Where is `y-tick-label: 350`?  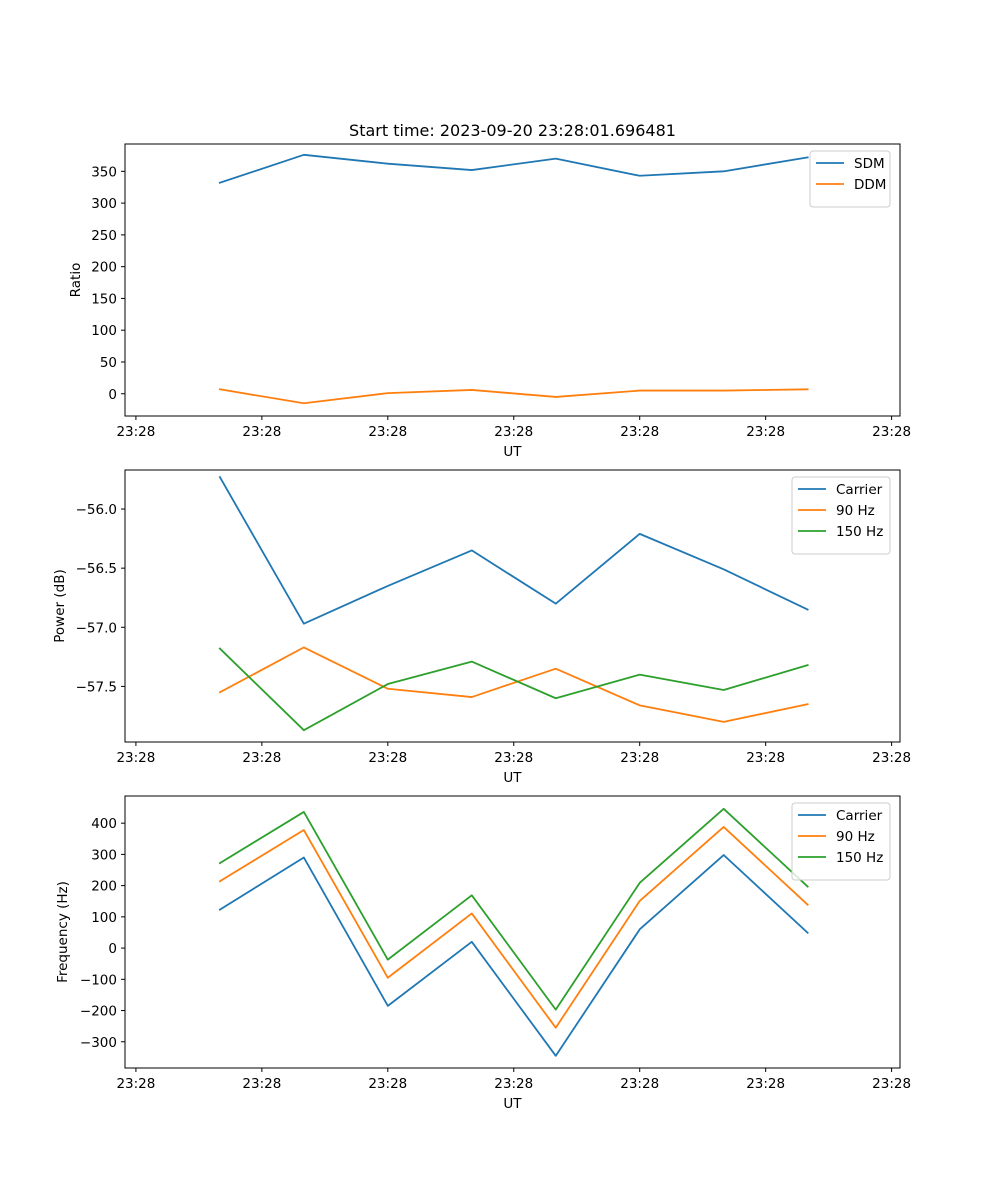
y-tick-label: 350 is located at coordinates (104, 172).